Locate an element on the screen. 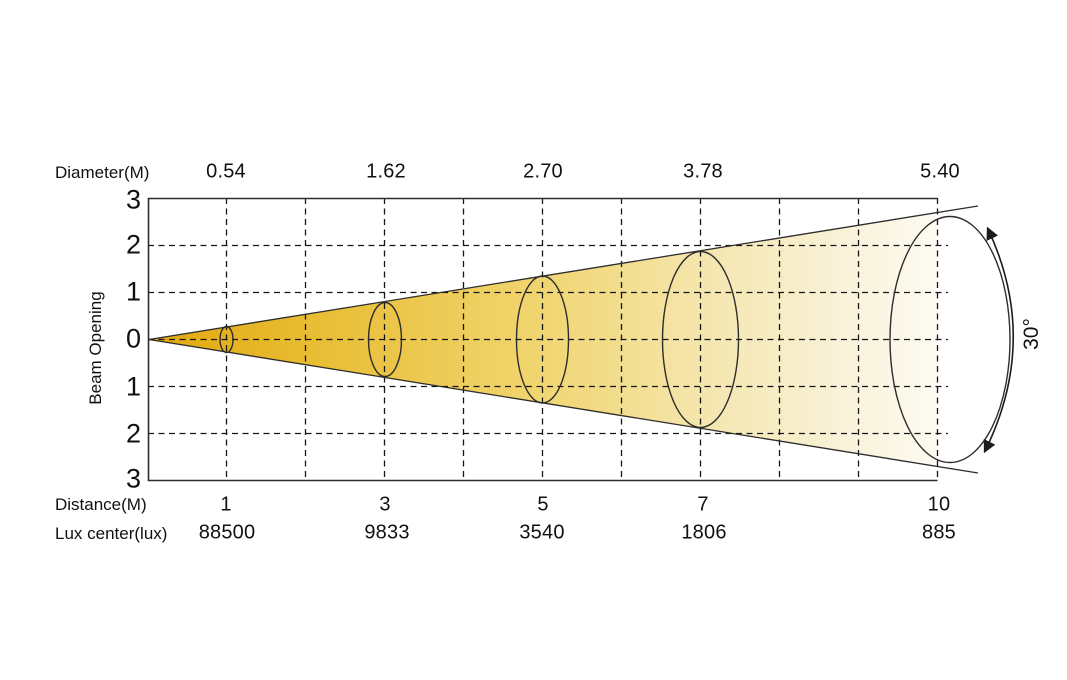 The width and height of the screenshot is (1067, 680). y-tick-plus2: 2 is located at coordinates (133, 244).